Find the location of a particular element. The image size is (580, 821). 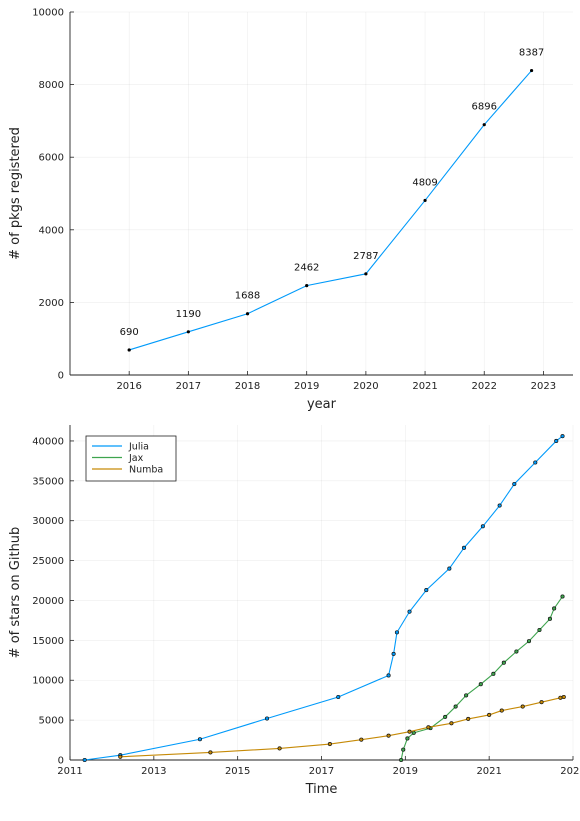

x-tick-label: 2017 is located at coordinates (321, 771).